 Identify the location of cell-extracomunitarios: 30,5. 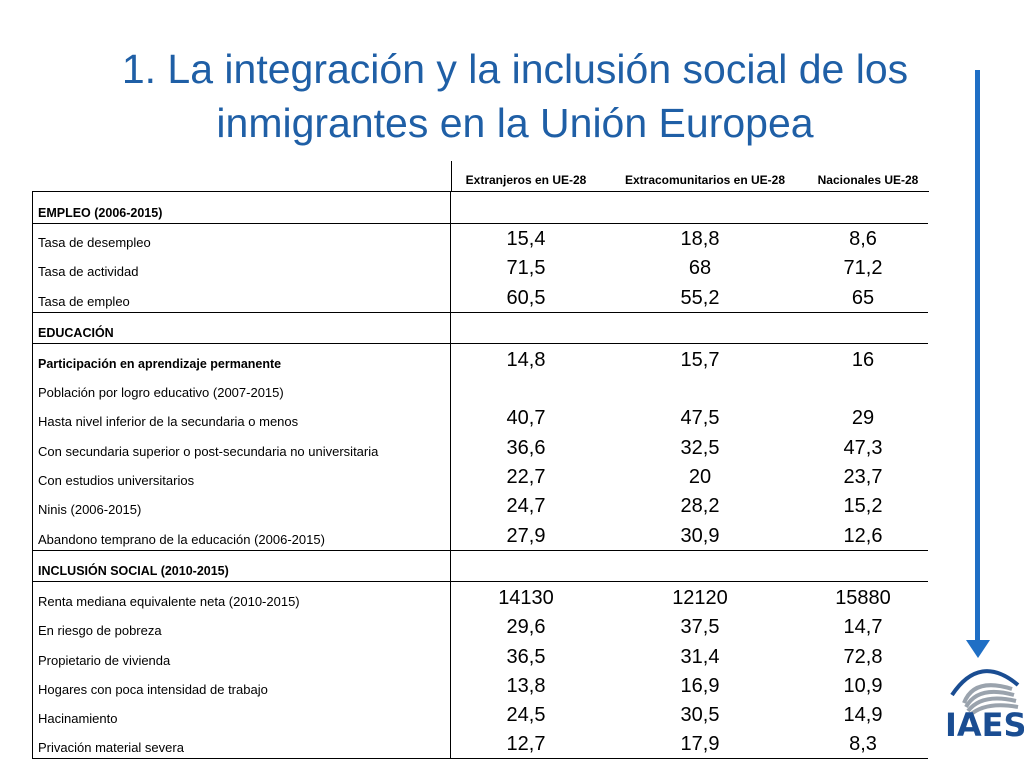
(700, 715).